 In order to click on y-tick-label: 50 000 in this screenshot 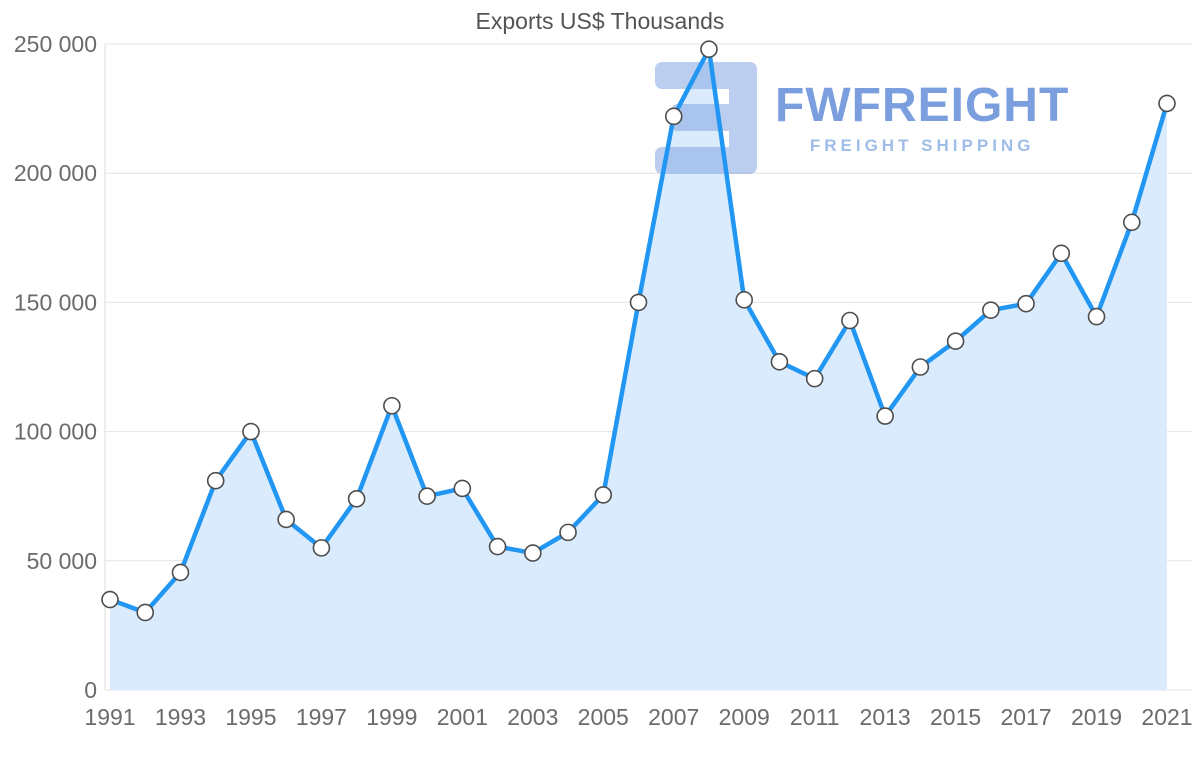, I will do `click(62, 561)`.